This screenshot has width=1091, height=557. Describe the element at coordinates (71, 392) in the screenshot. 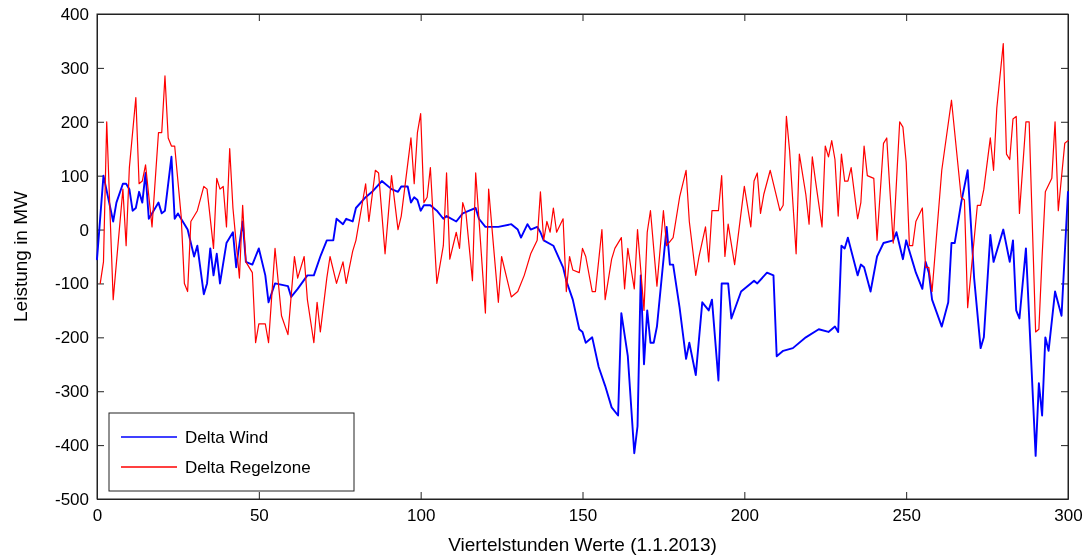

I see `y-tick-label: -300` at that location.